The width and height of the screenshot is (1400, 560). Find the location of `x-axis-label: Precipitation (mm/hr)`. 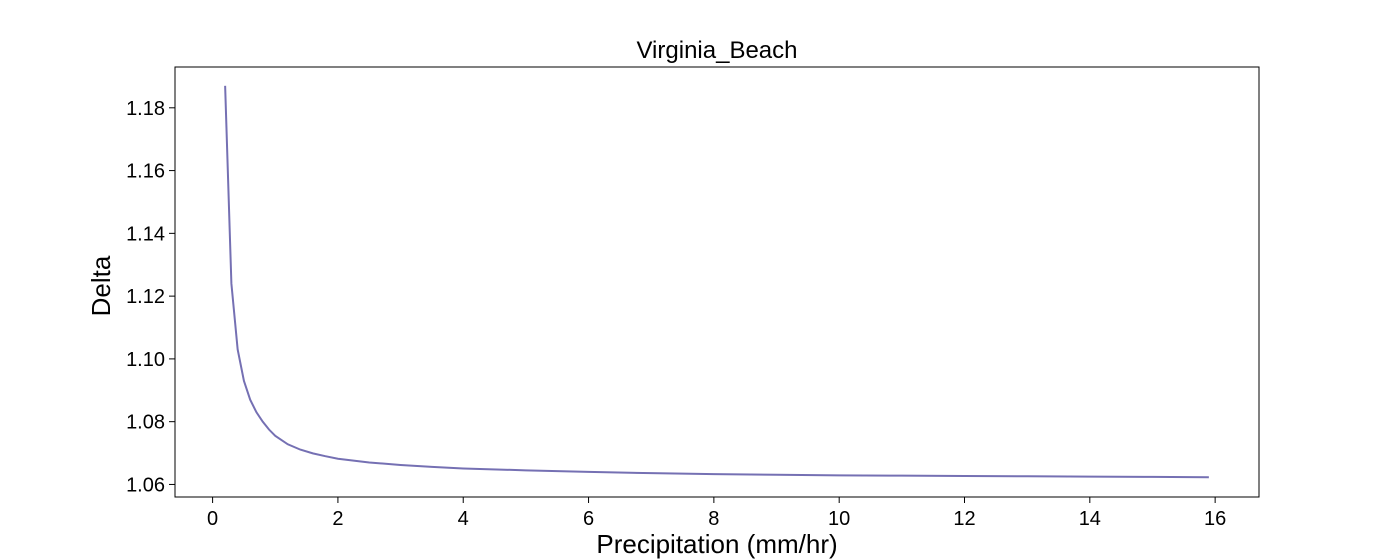

x-axis-label: Precipitation (mm/hr) is located at coordinates (716, 544).